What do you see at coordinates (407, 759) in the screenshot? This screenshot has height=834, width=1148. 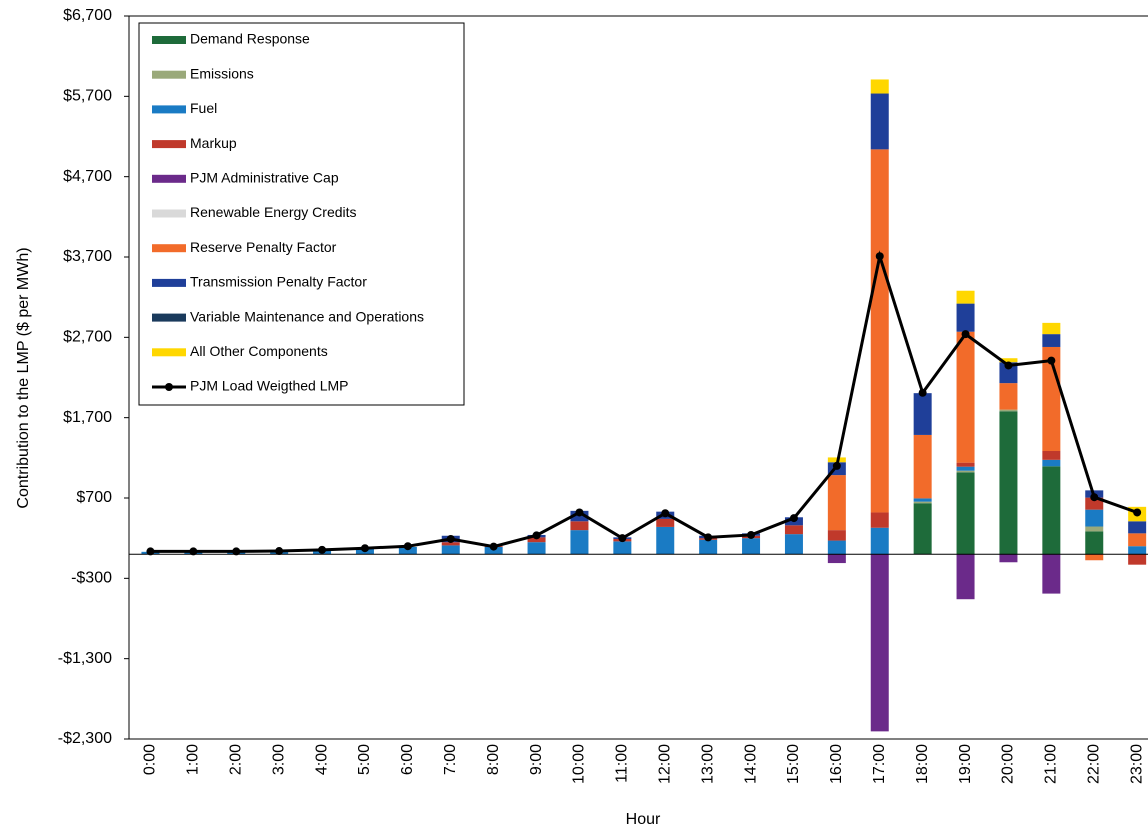 I see `x-tick-label: 6:00` at bounding box center [407, 759].